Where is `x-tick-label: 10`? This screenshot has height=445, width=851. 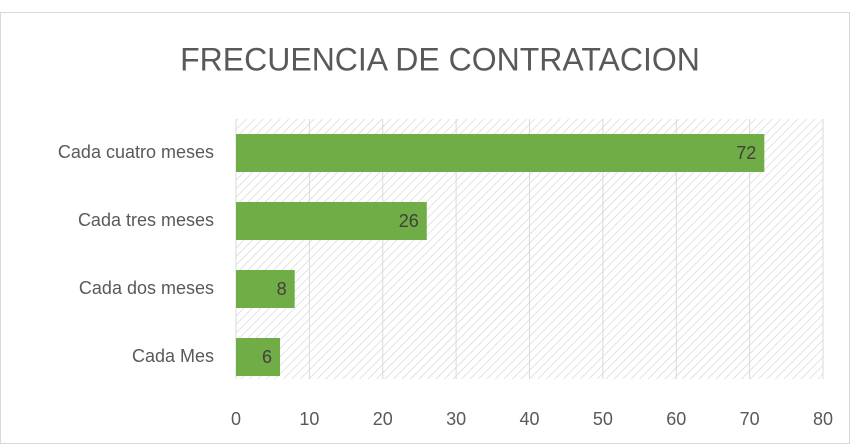
x-tick-label: 10 is located at coordinates (309, 419).